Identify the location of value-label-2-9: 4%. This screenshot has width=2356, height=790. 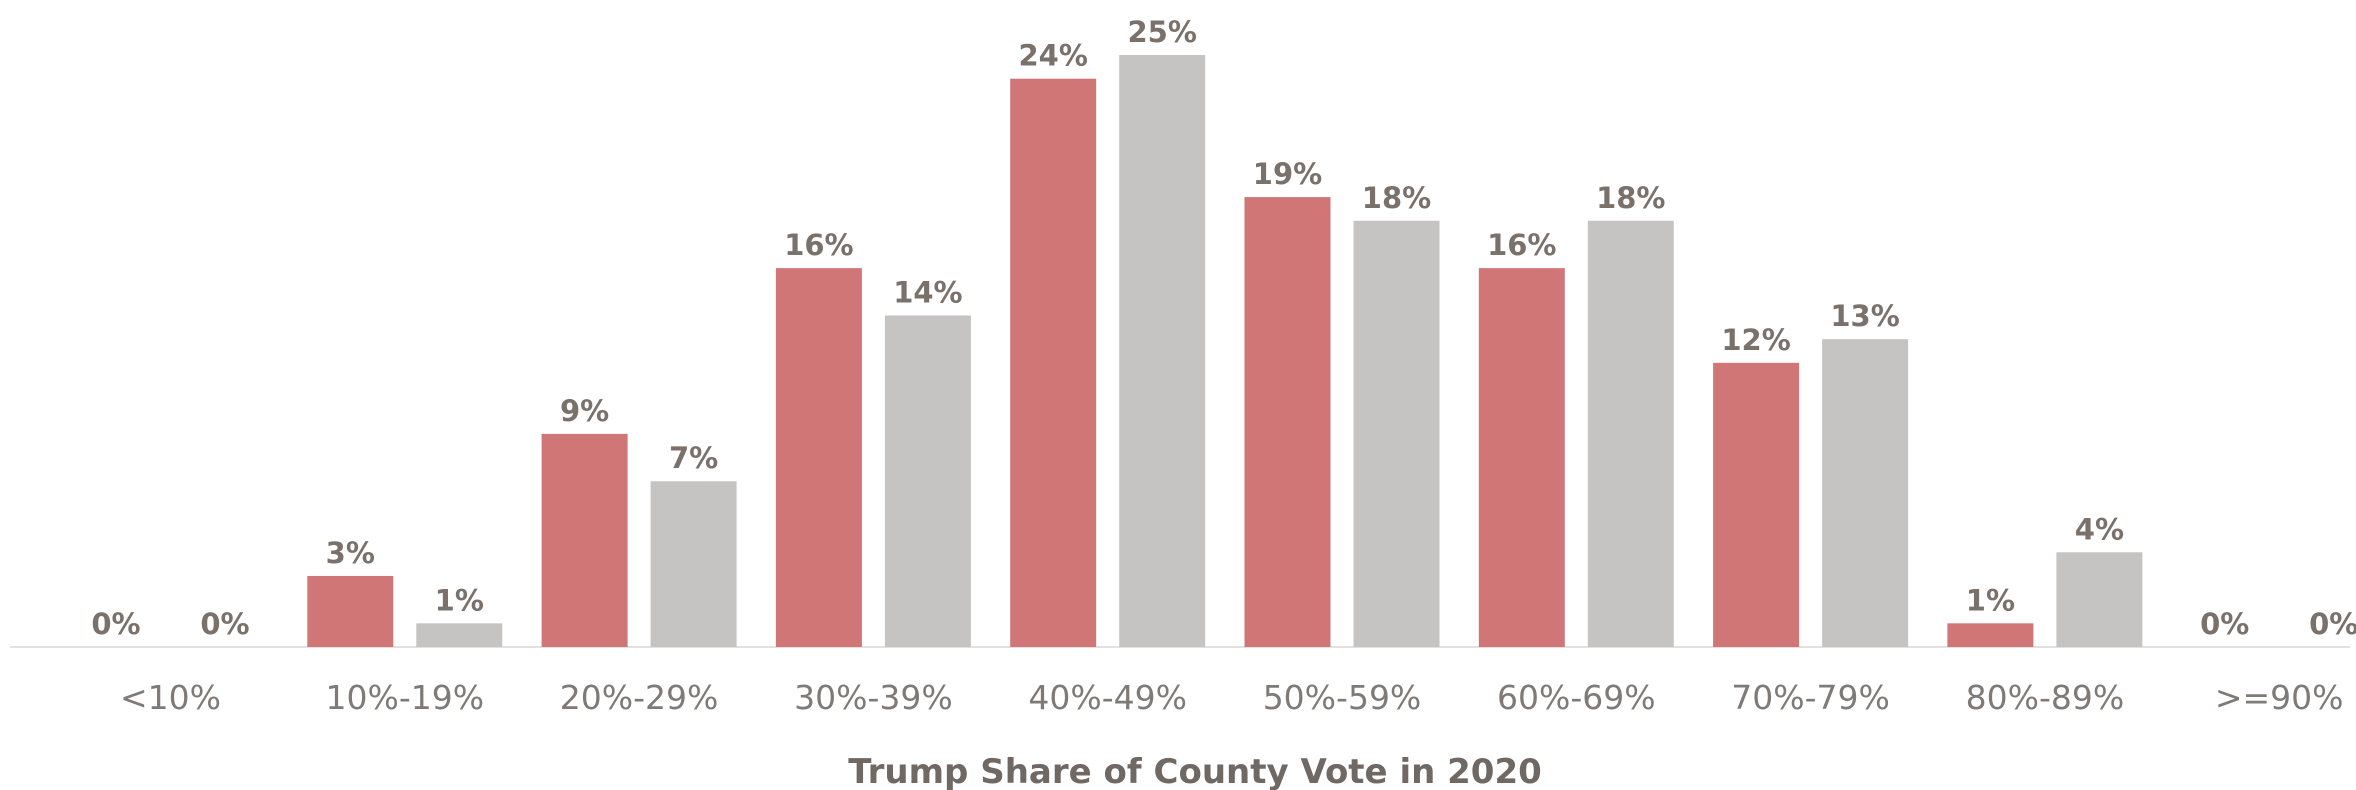
(2099, 529).